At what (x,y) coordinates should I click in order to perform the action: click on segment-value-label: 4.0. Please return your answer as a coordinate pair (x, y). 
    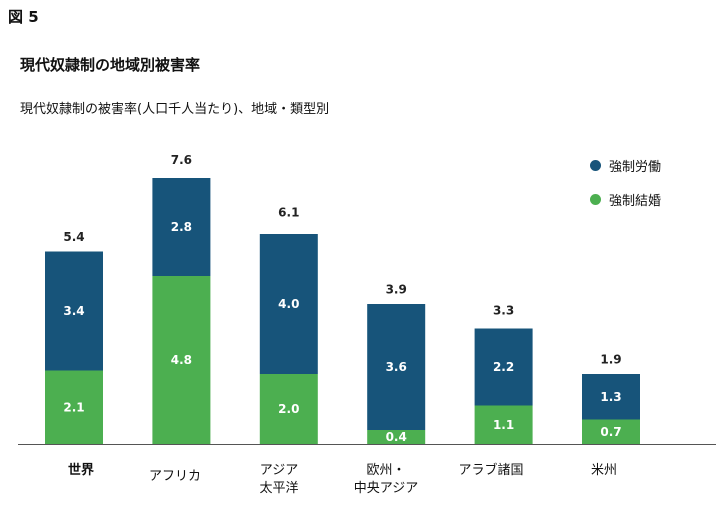
    Looking at the image, I should click on (288, 304).